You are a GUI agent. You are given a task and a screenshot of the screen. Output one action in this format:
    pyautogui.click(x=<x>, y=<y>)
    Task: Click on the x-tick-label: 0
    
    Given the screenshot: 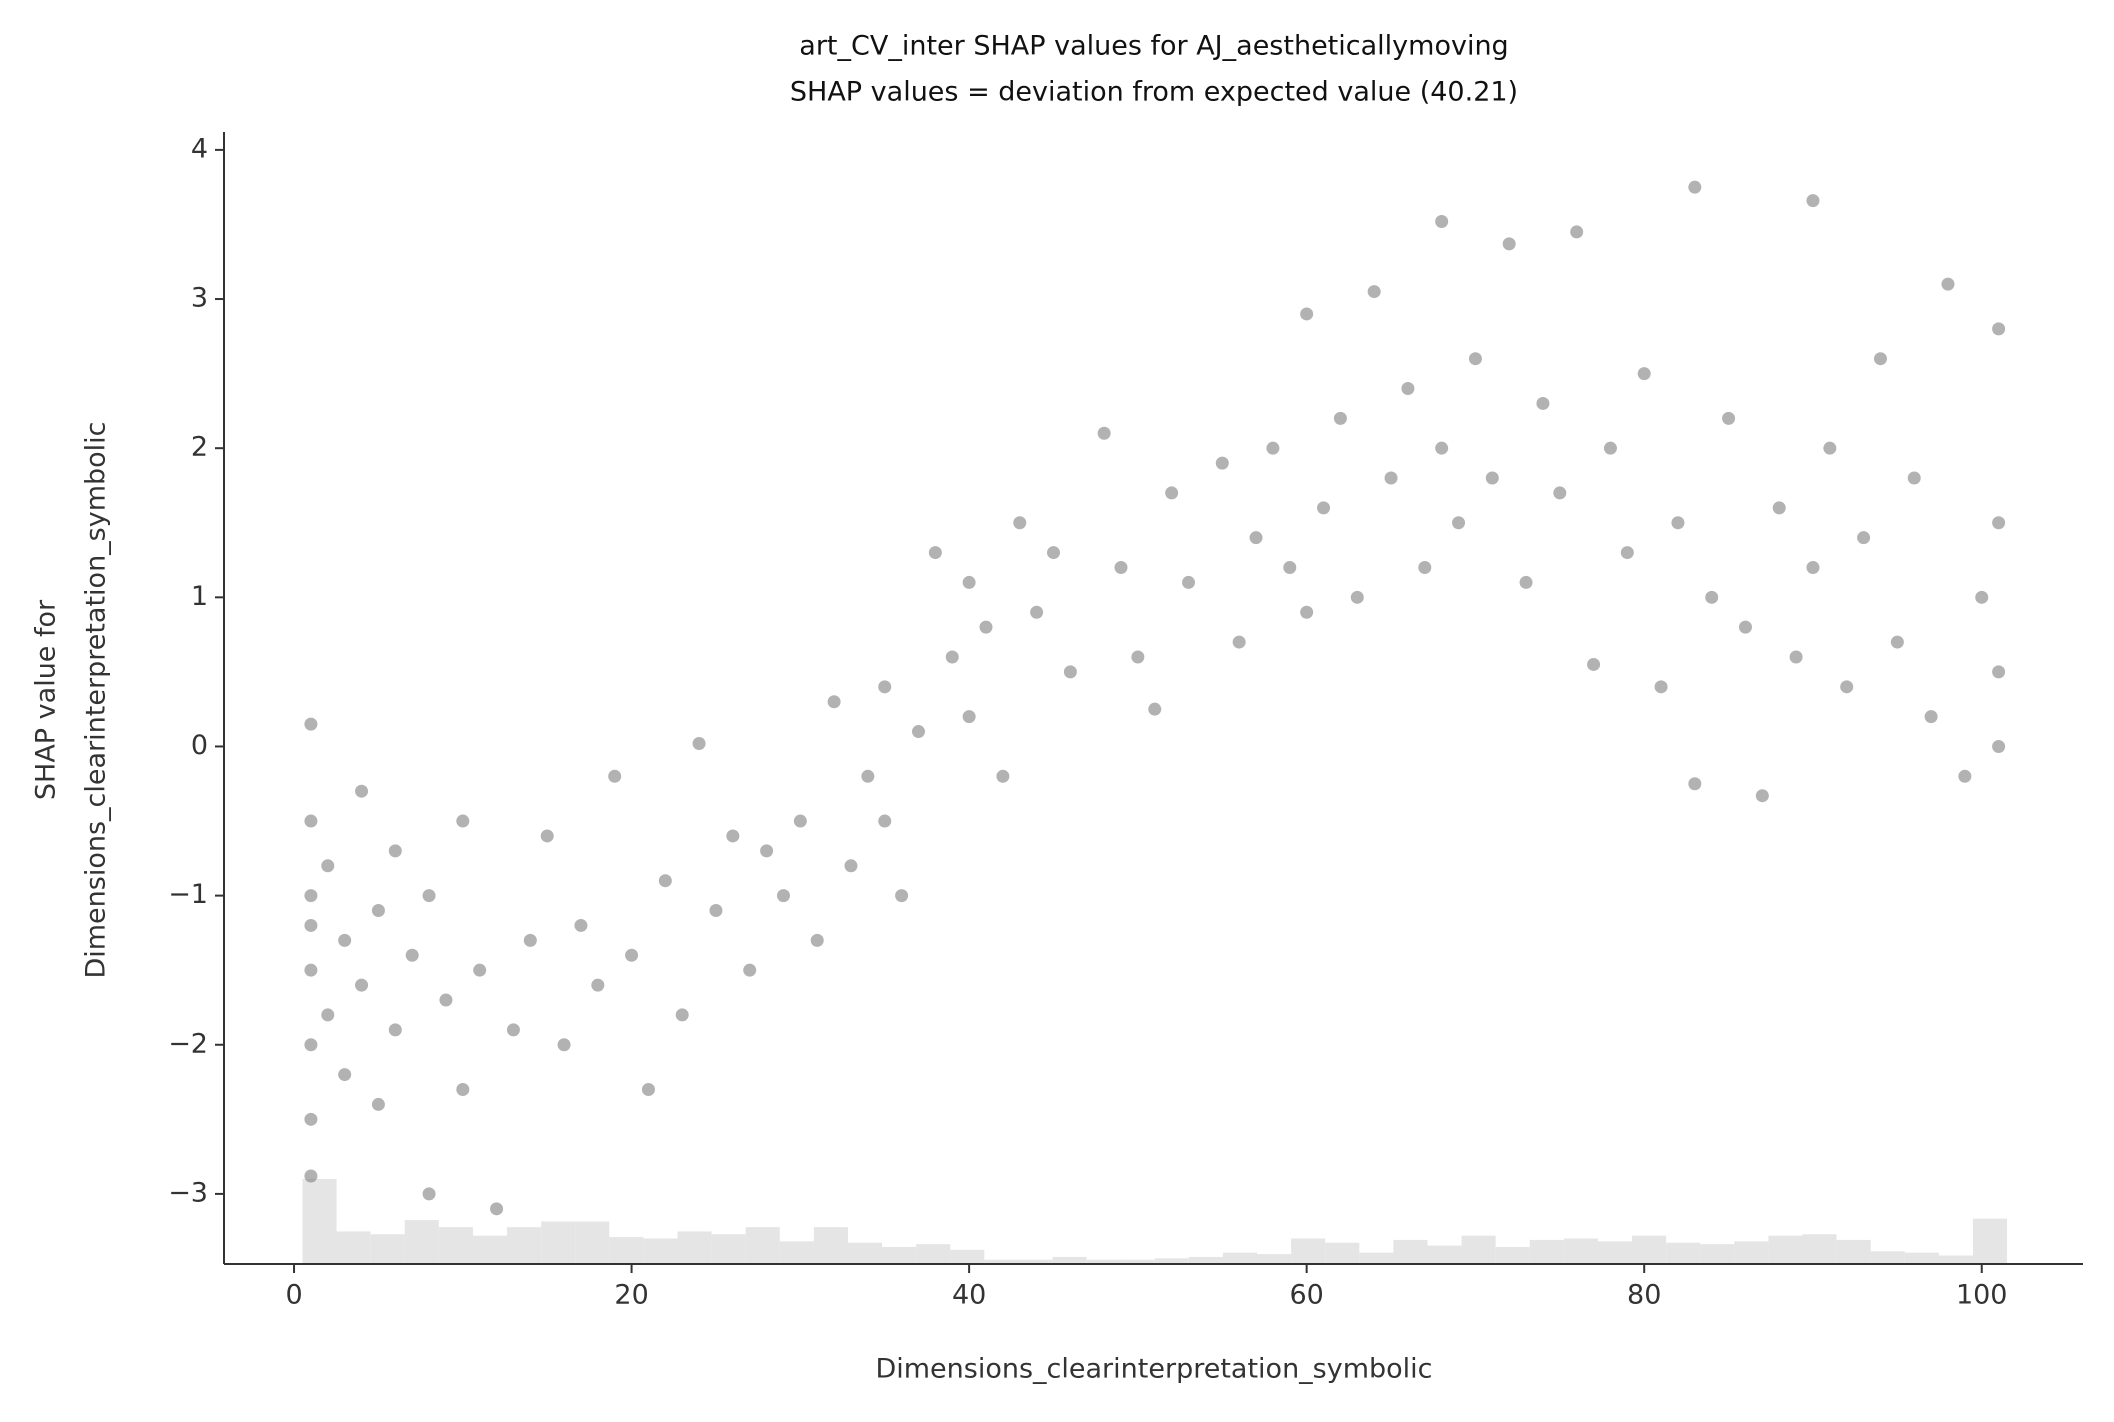 What is the action you would take?
    pyautogui.click(x=293, y=1295)
    